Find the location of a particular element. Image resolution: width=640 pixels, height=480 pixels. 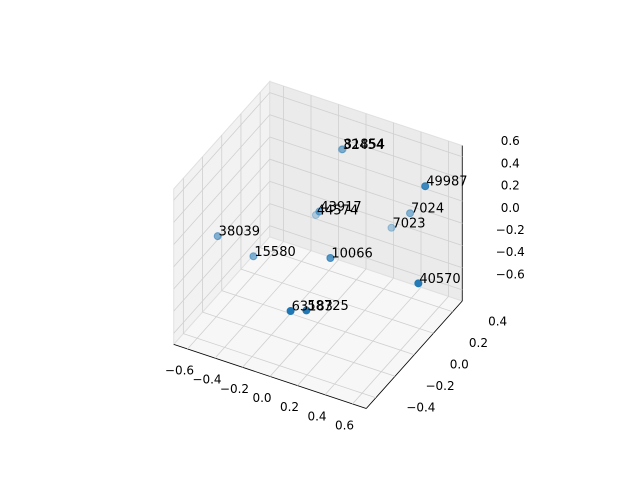

z-tick-label: −0.4 is located at coordinates (510, 252).